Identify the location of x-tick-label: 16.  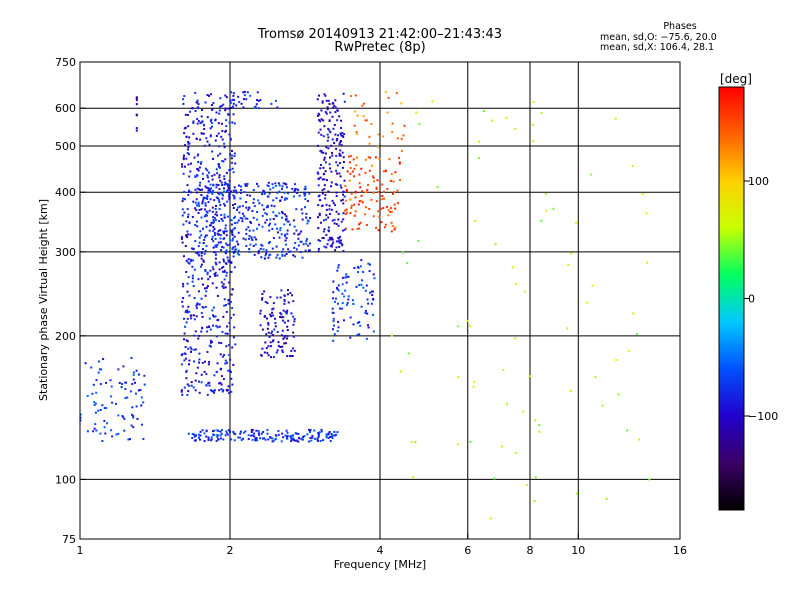
(680, 550).